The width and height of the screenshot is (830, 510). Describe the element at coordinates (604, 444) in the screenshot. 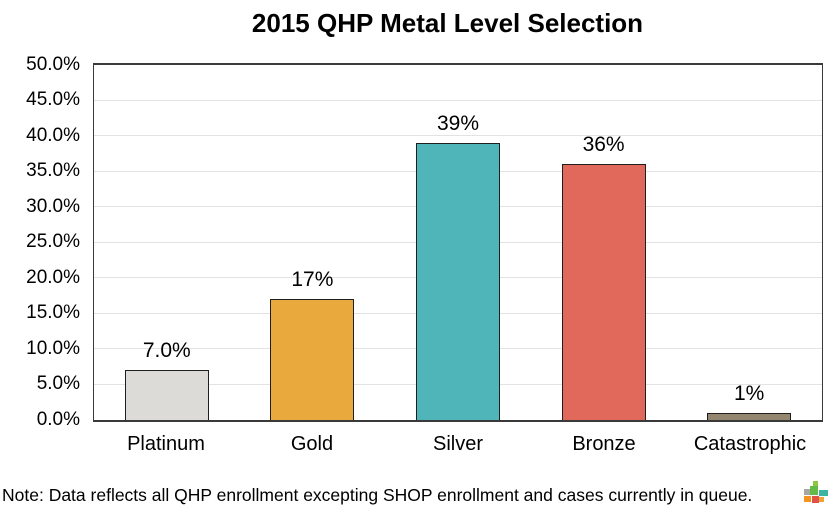

I see `x-tick-label-bronze: Bronze` at that location.